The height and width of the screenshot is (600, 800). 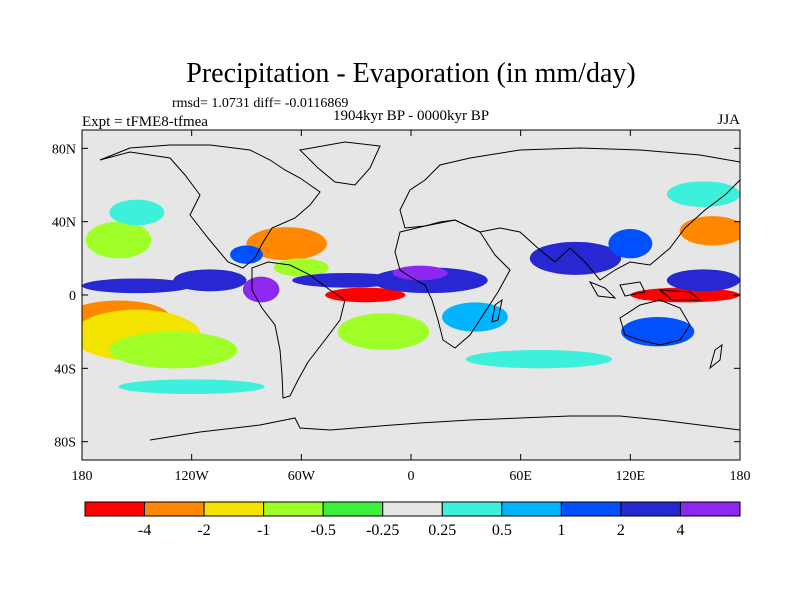 I want to click on colorbar-label: -4, so click(x=144, y=530).